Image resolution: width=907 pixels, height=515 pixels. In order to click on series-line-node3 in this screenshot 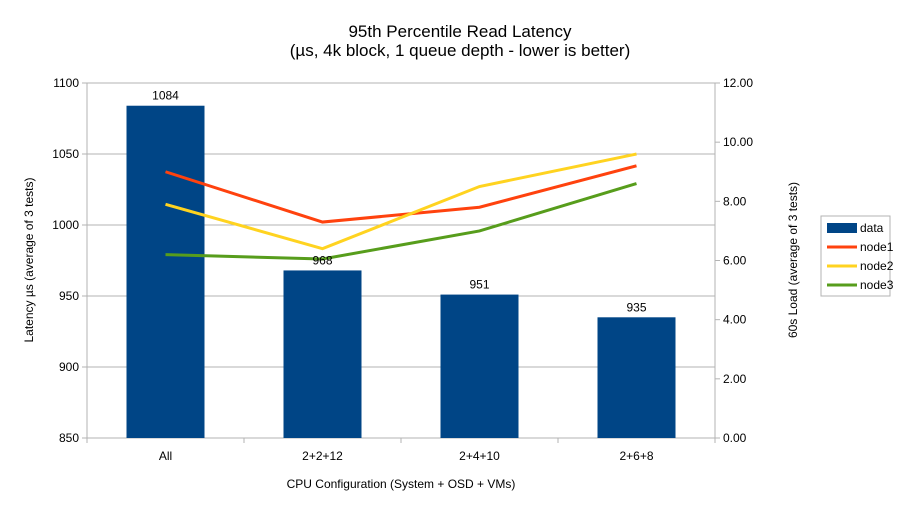, I will do `click(401, 221)`.